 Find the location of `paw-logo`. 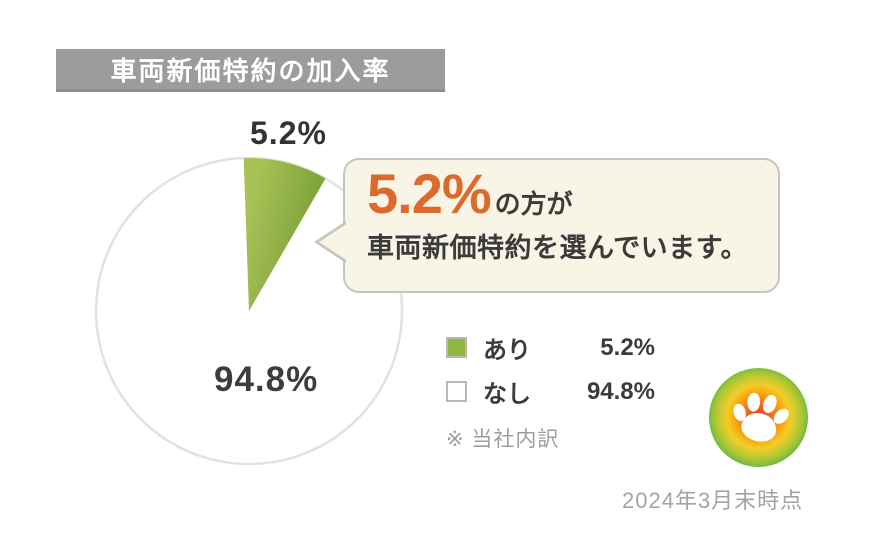

paw-logo is located at coordinates (758, 417).